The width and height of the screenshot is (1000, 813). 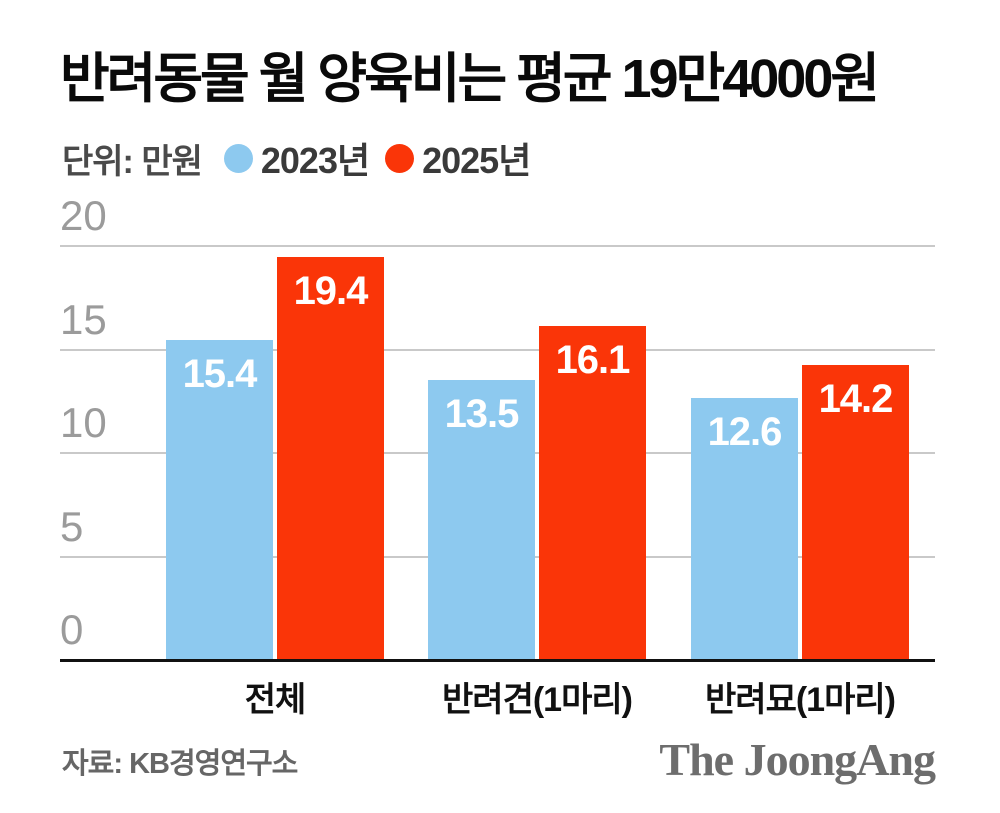 I want to click on unit-label: 단위: 만원, so click(x=132, y=161).